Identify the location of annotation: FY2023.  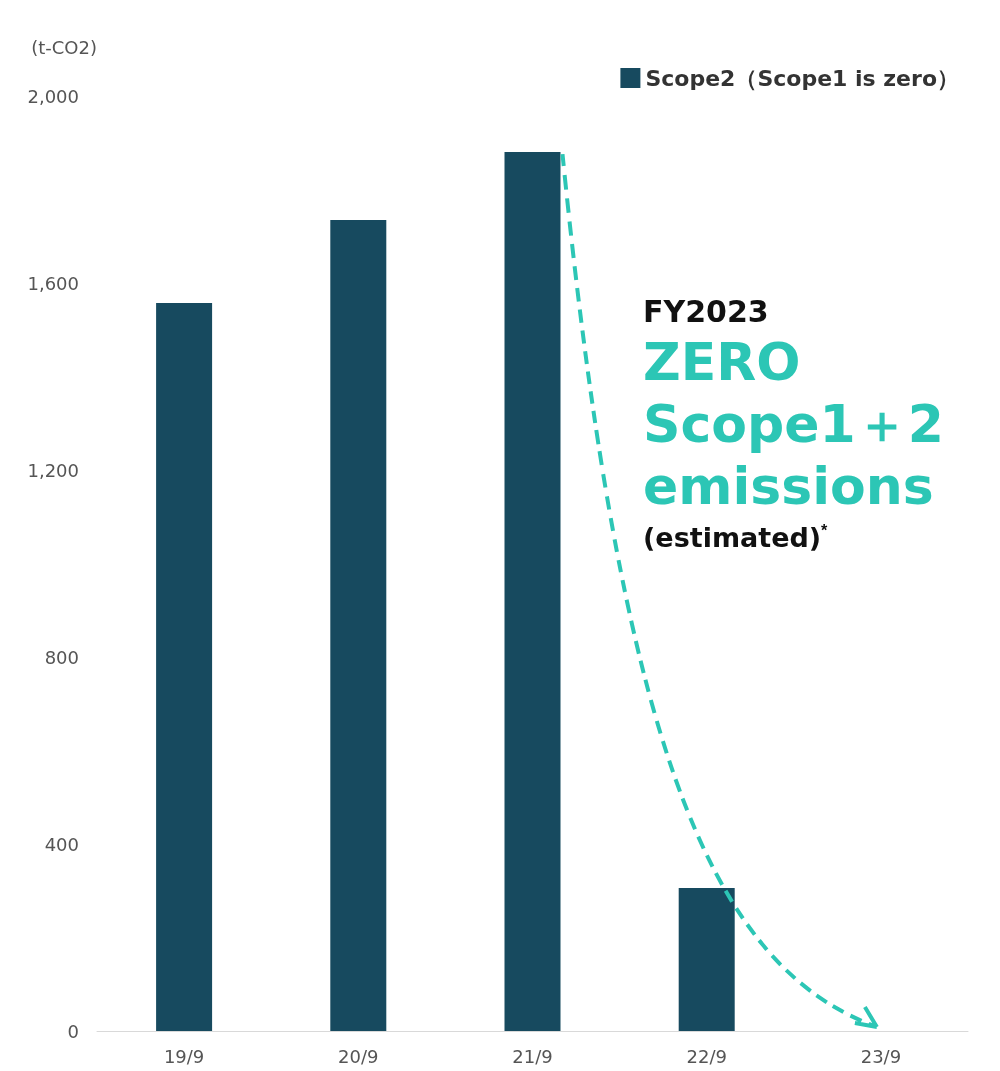
(706, 311).